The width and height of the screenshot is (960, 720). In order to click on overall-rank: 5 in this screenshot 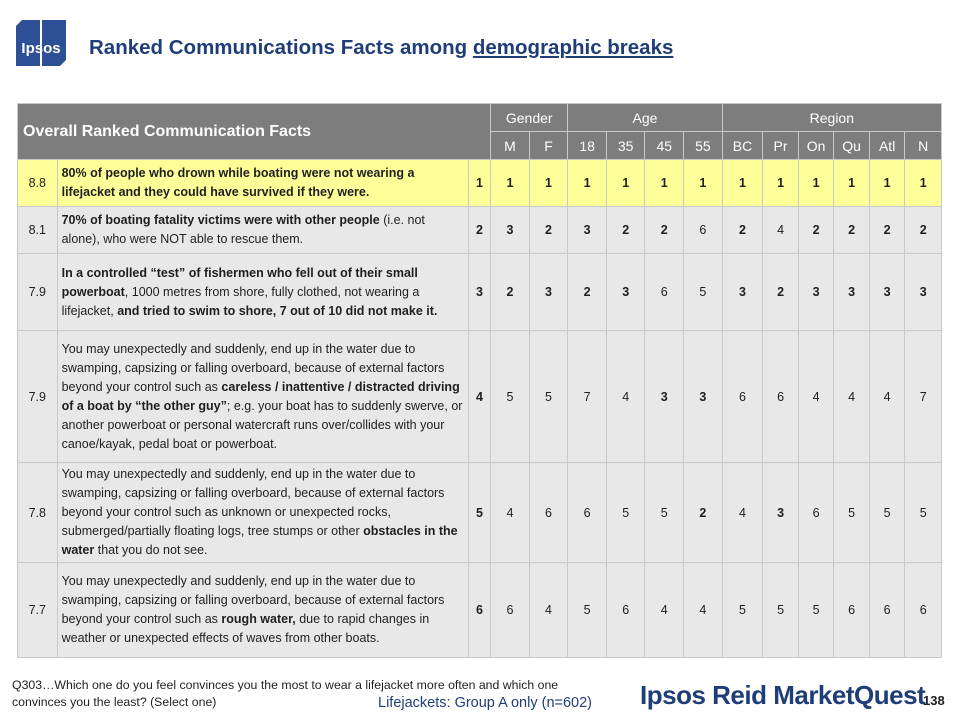, I will do `click(479, 512)`.